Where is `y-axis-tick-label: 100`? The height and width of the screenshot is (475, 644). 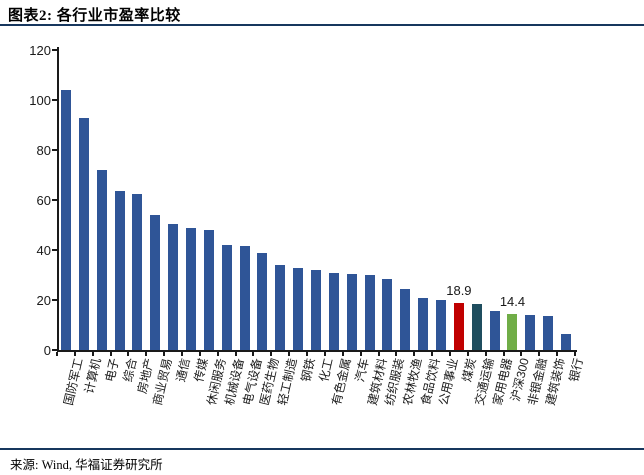 y-axis-tick-label: 100 is located at coordinates (40, 100).